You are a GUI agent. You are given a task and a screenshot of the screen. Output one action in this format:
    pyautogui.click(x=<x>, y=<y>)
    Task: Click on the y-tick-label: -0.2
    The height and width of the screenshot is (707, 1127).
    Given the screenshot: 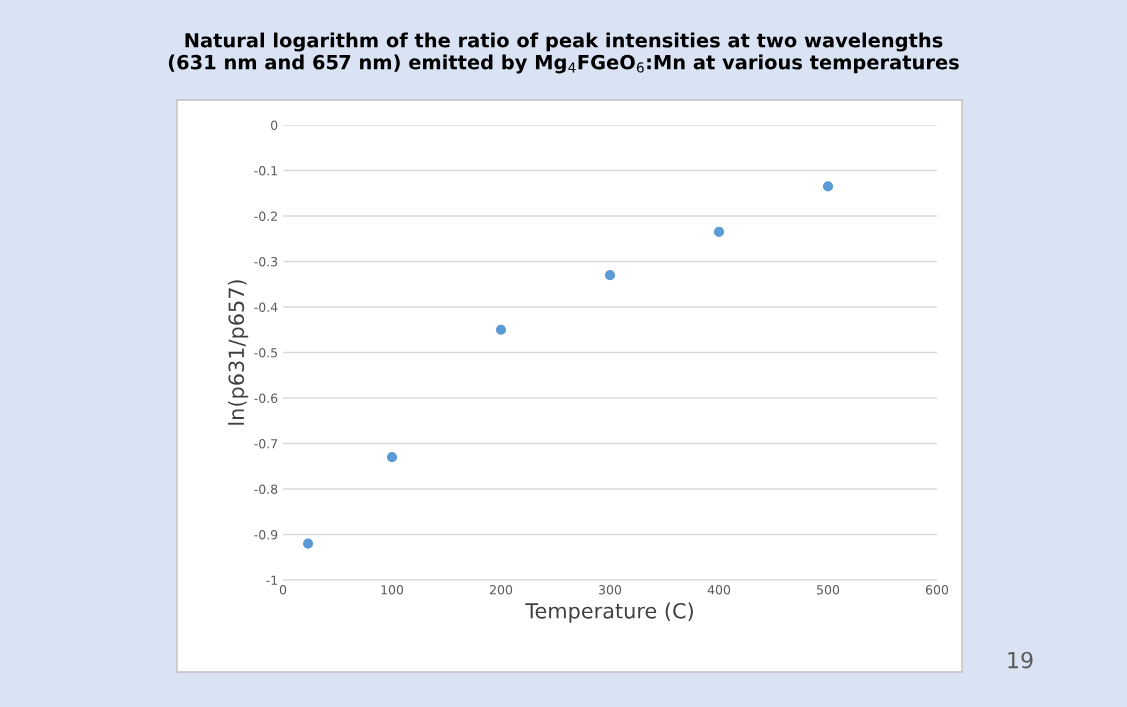 What is the action you would take?
    pyautogui.click(x=265, y=216)
    